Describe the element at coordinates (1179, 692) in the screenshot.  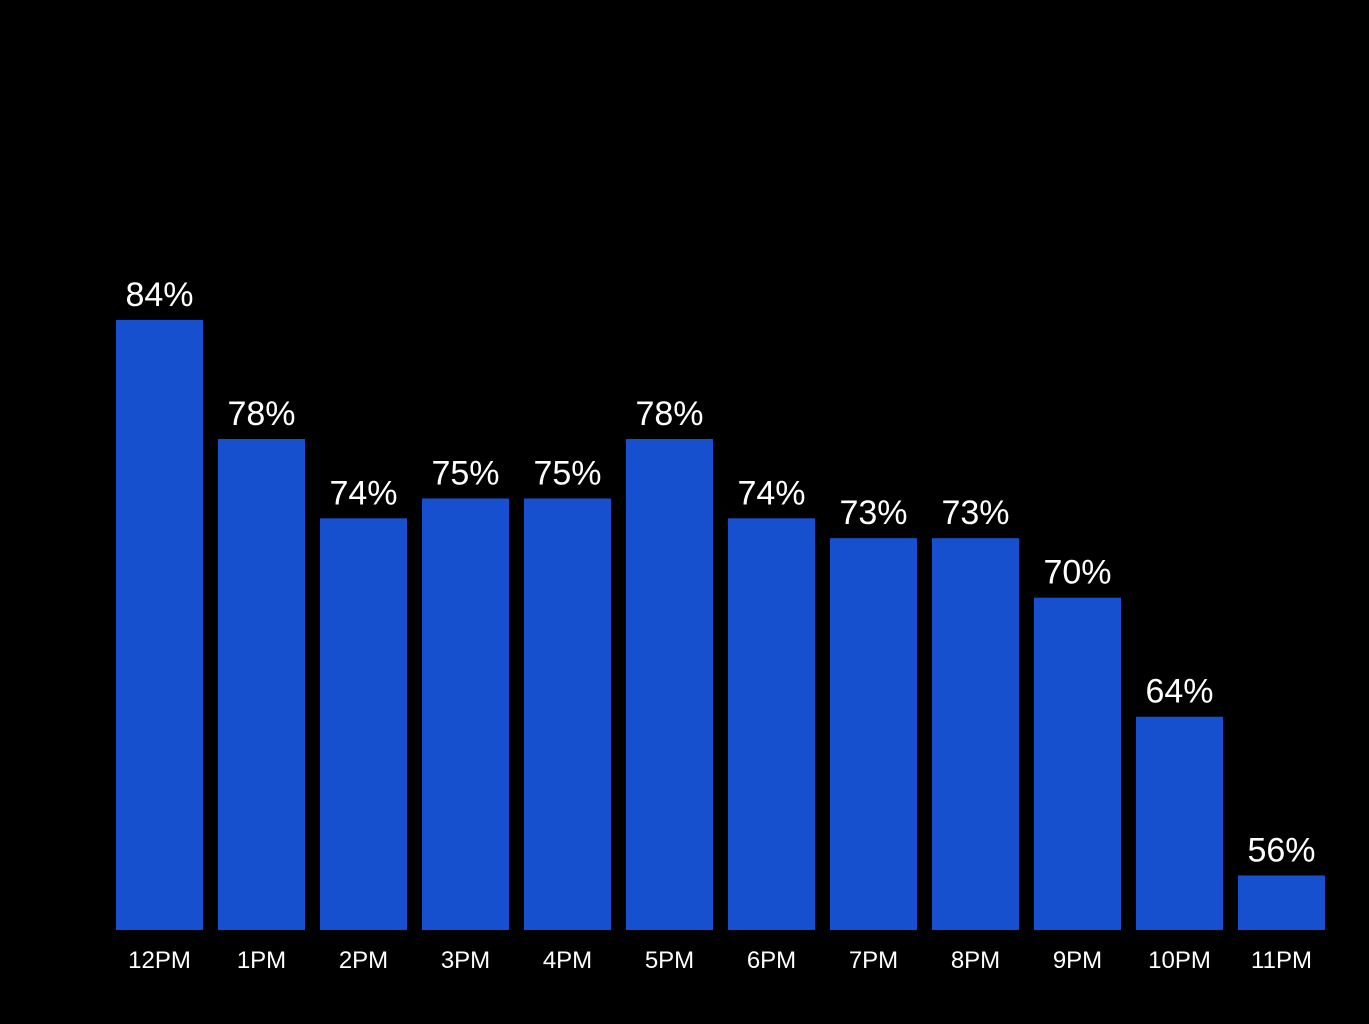
I see `value-label-10pm: 64%` at that location.